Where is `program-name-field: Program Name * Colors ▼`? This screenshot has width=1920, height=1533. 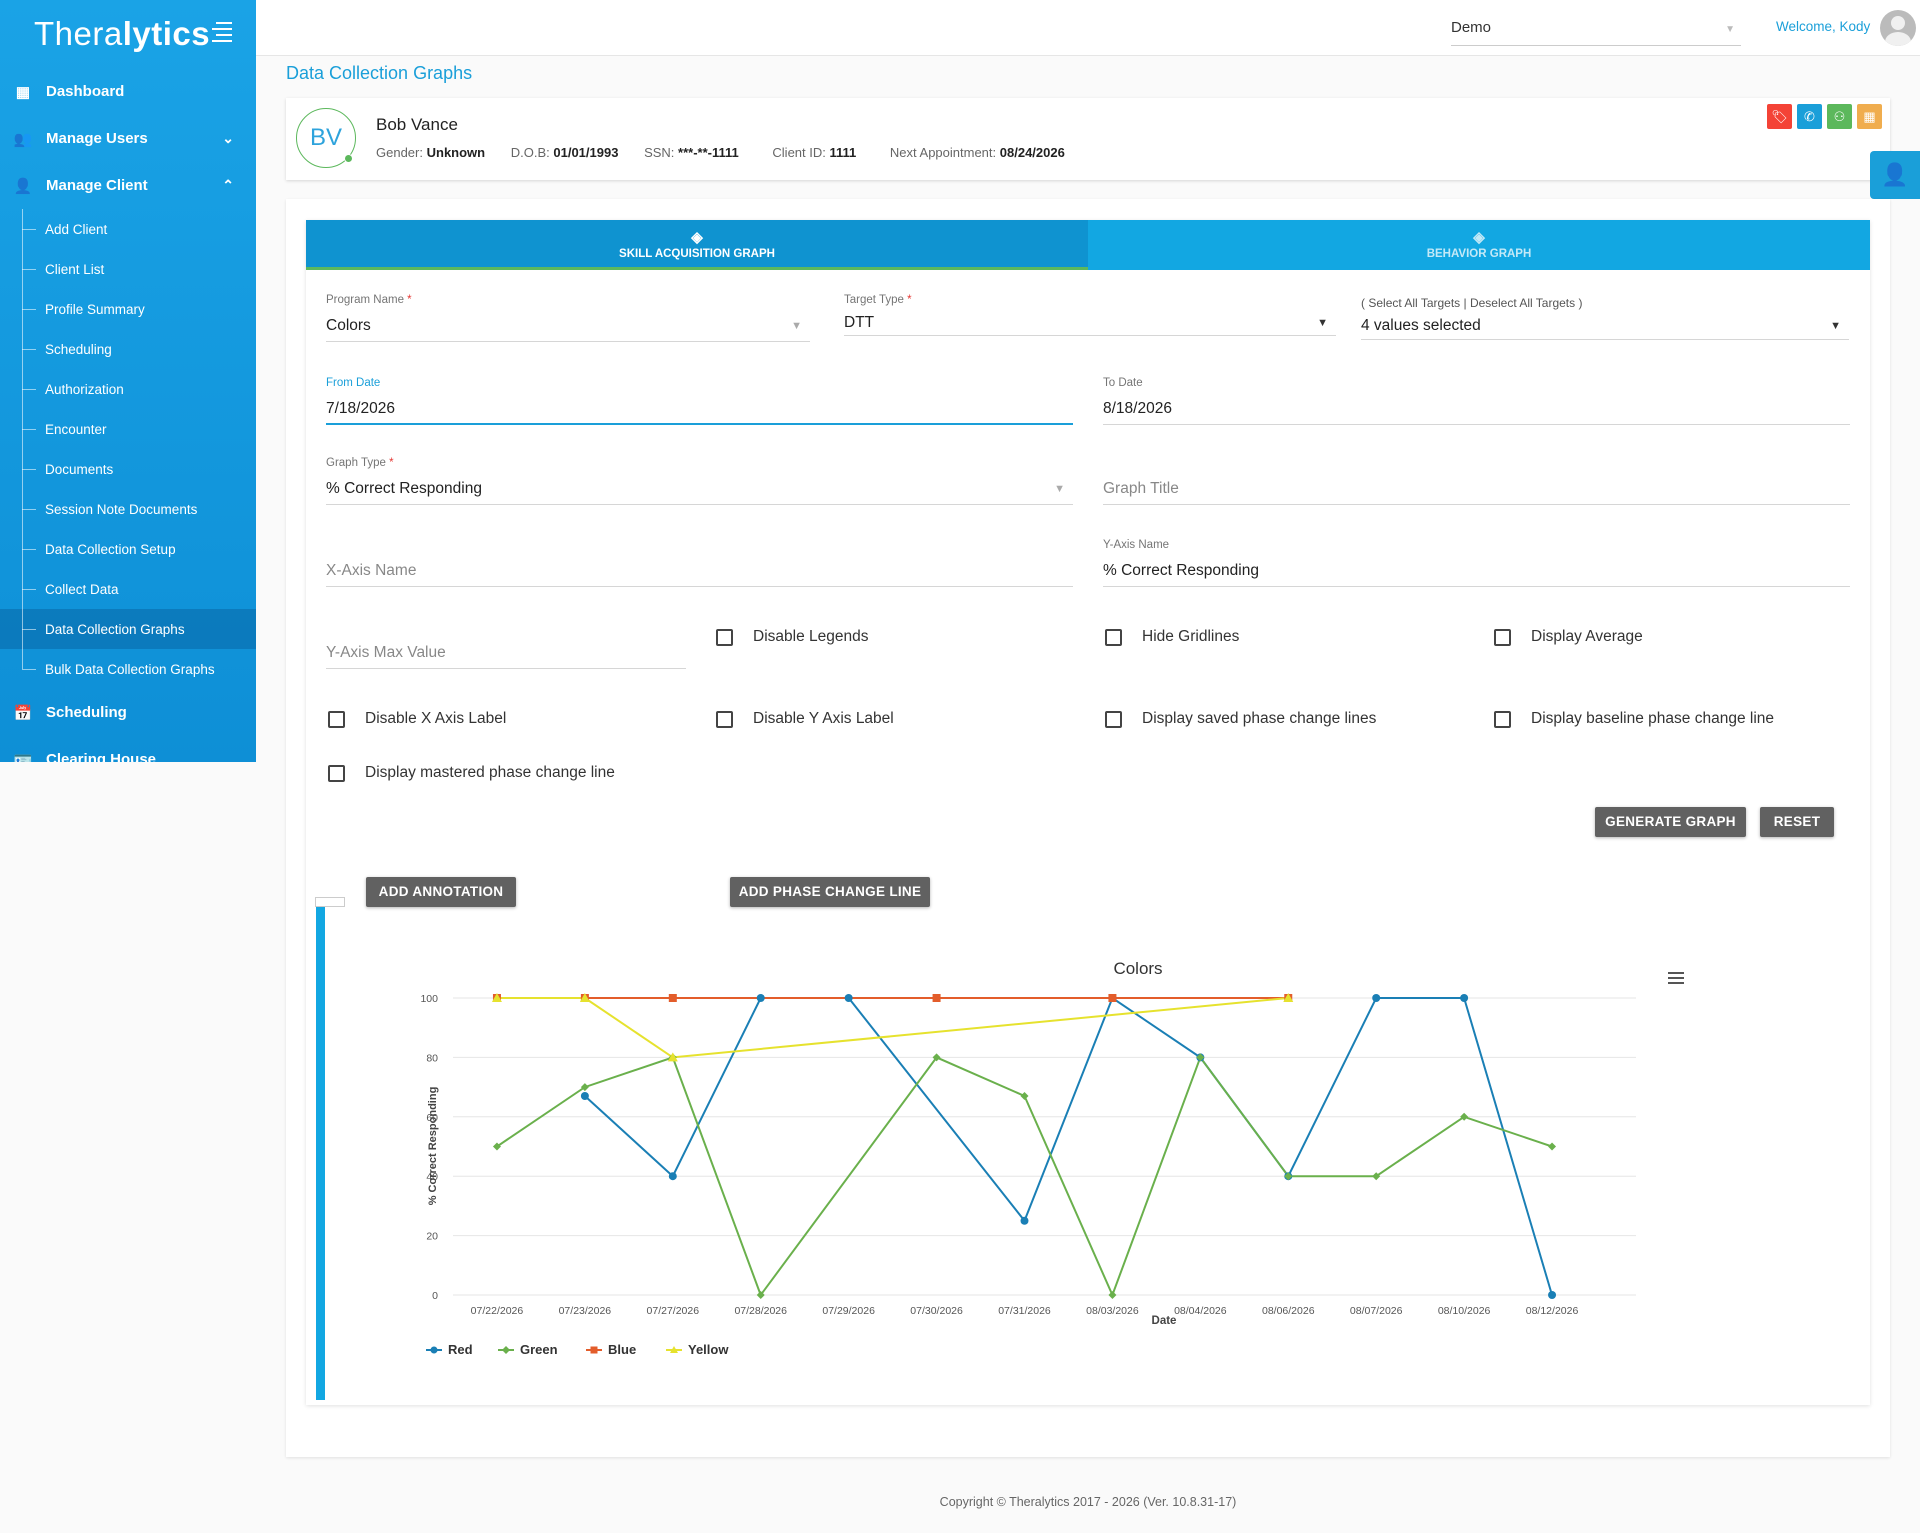
program-name-field: Program Name * Colors ▼ is located at coordinates (568, 318).